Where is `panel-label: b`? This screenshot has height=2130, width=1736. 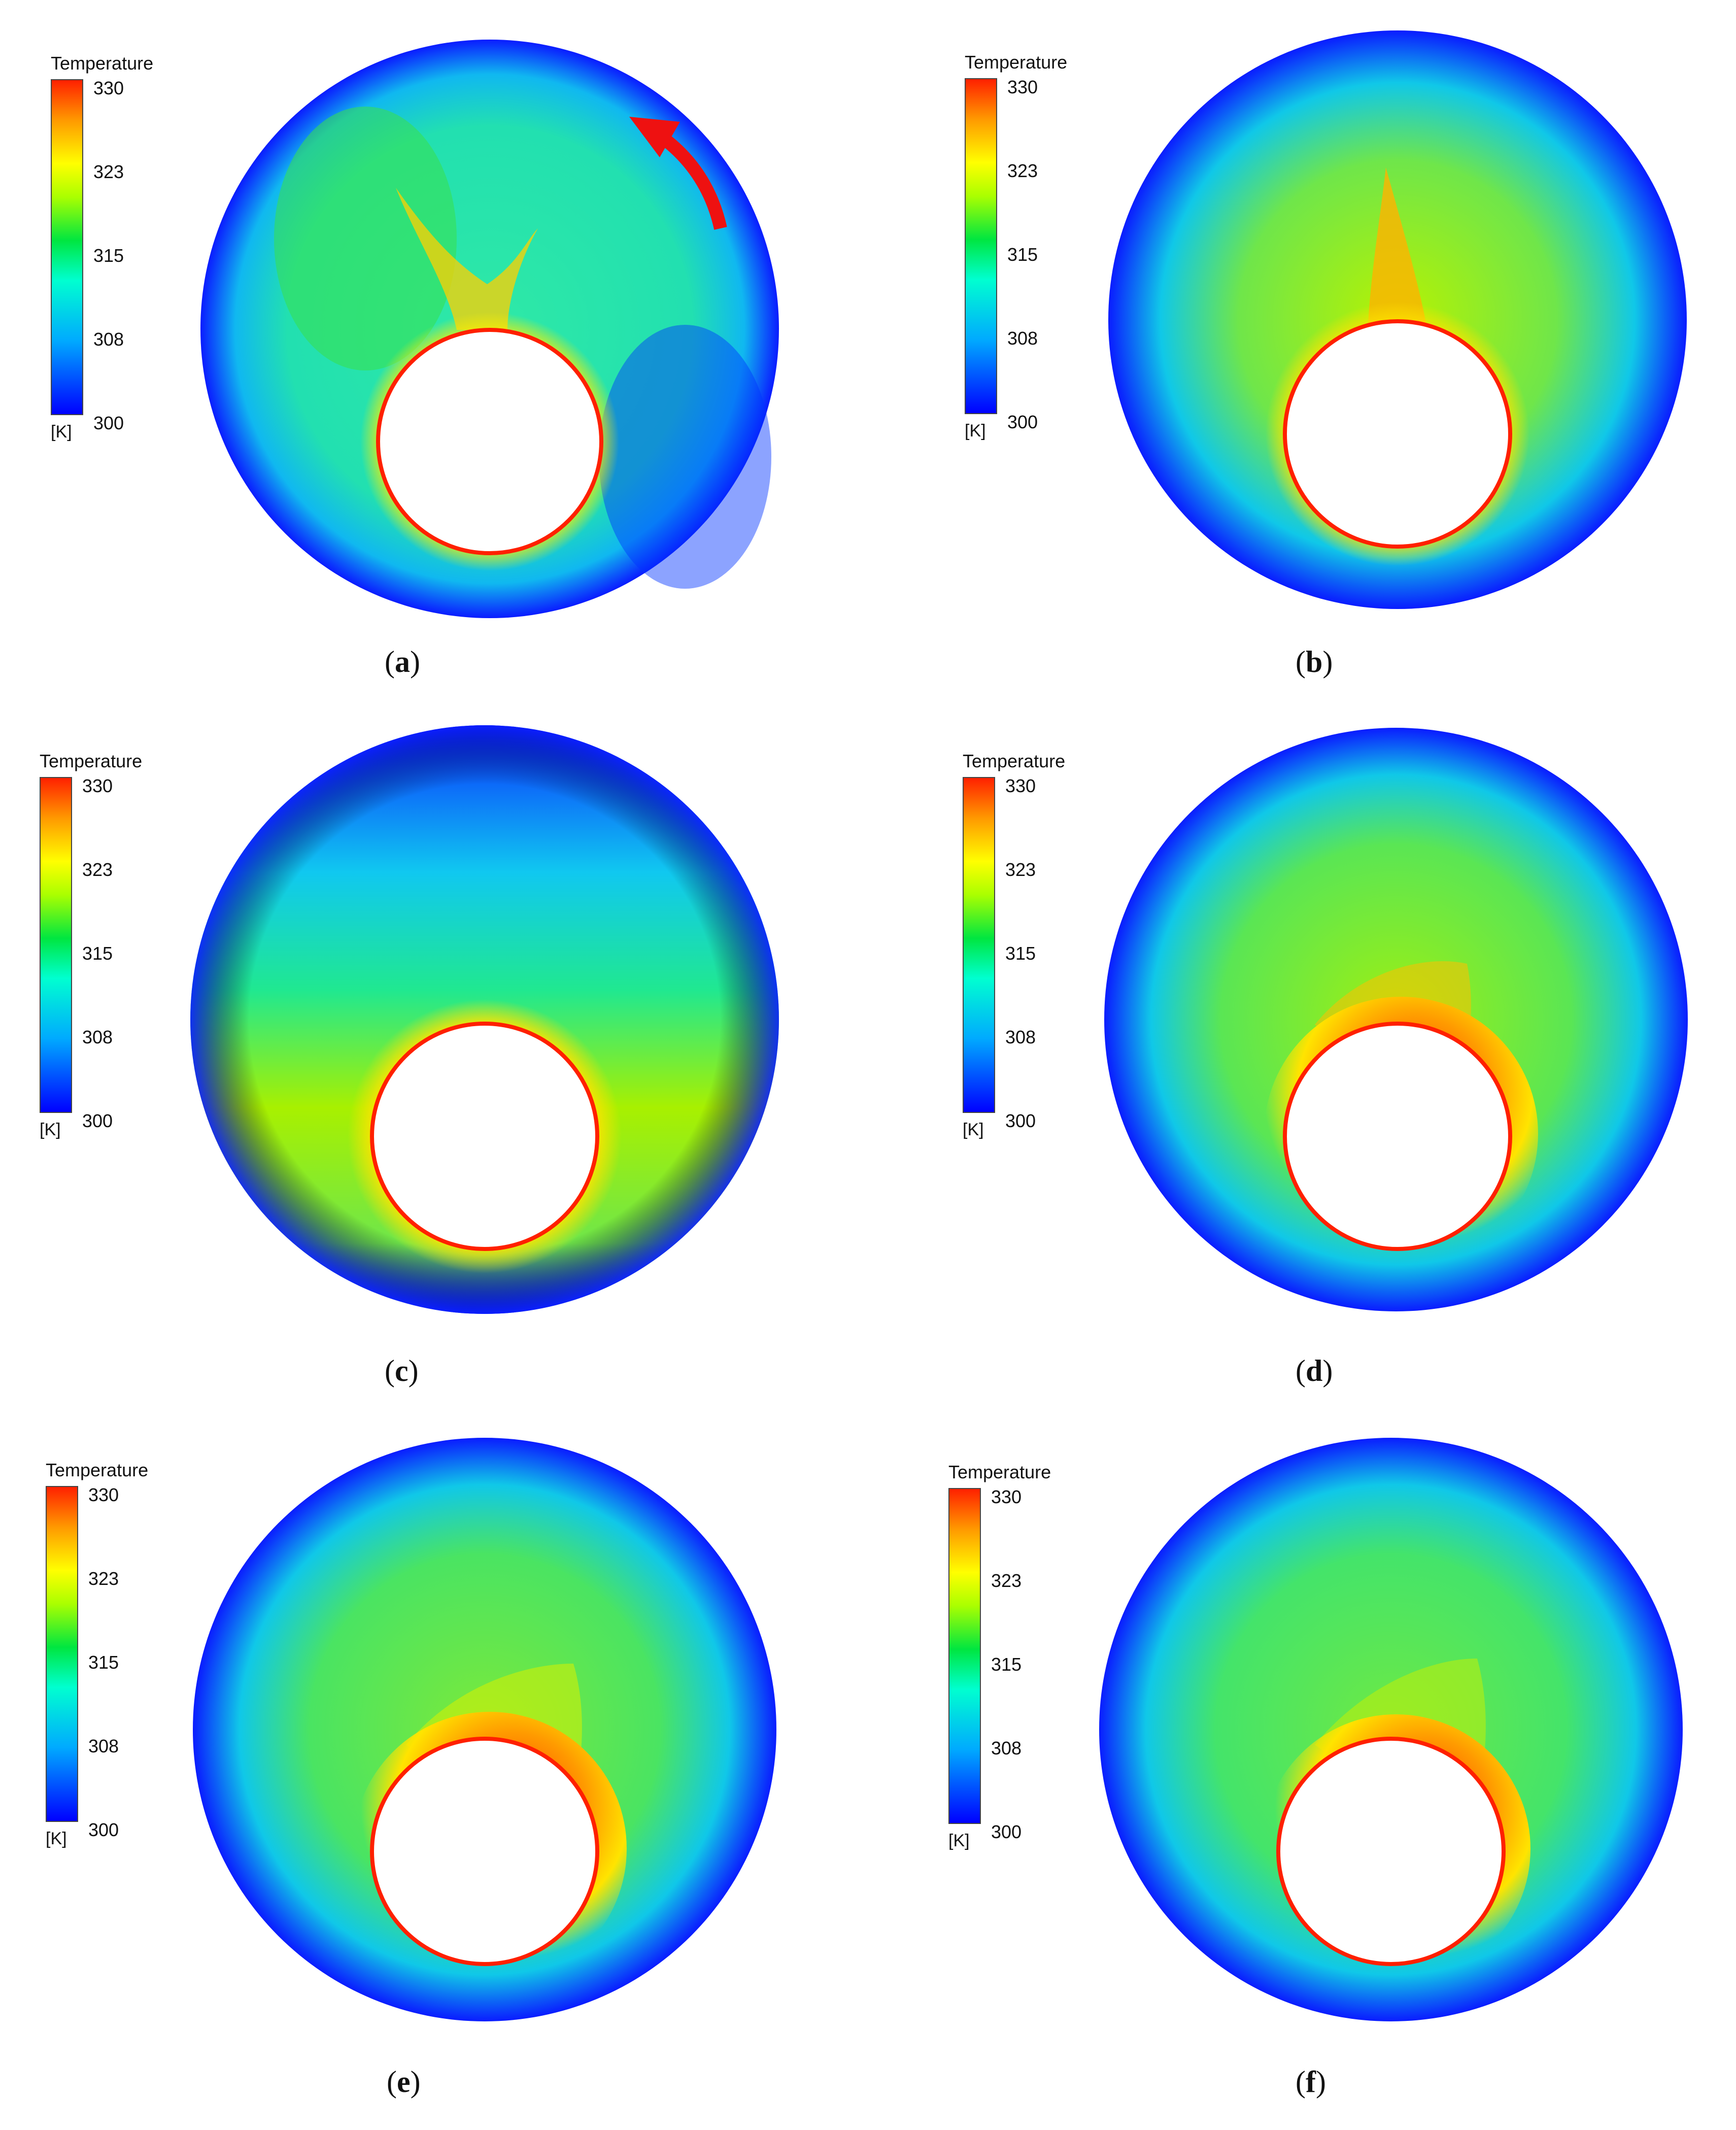 panel-label: b is located at coordinates (1314, 662).